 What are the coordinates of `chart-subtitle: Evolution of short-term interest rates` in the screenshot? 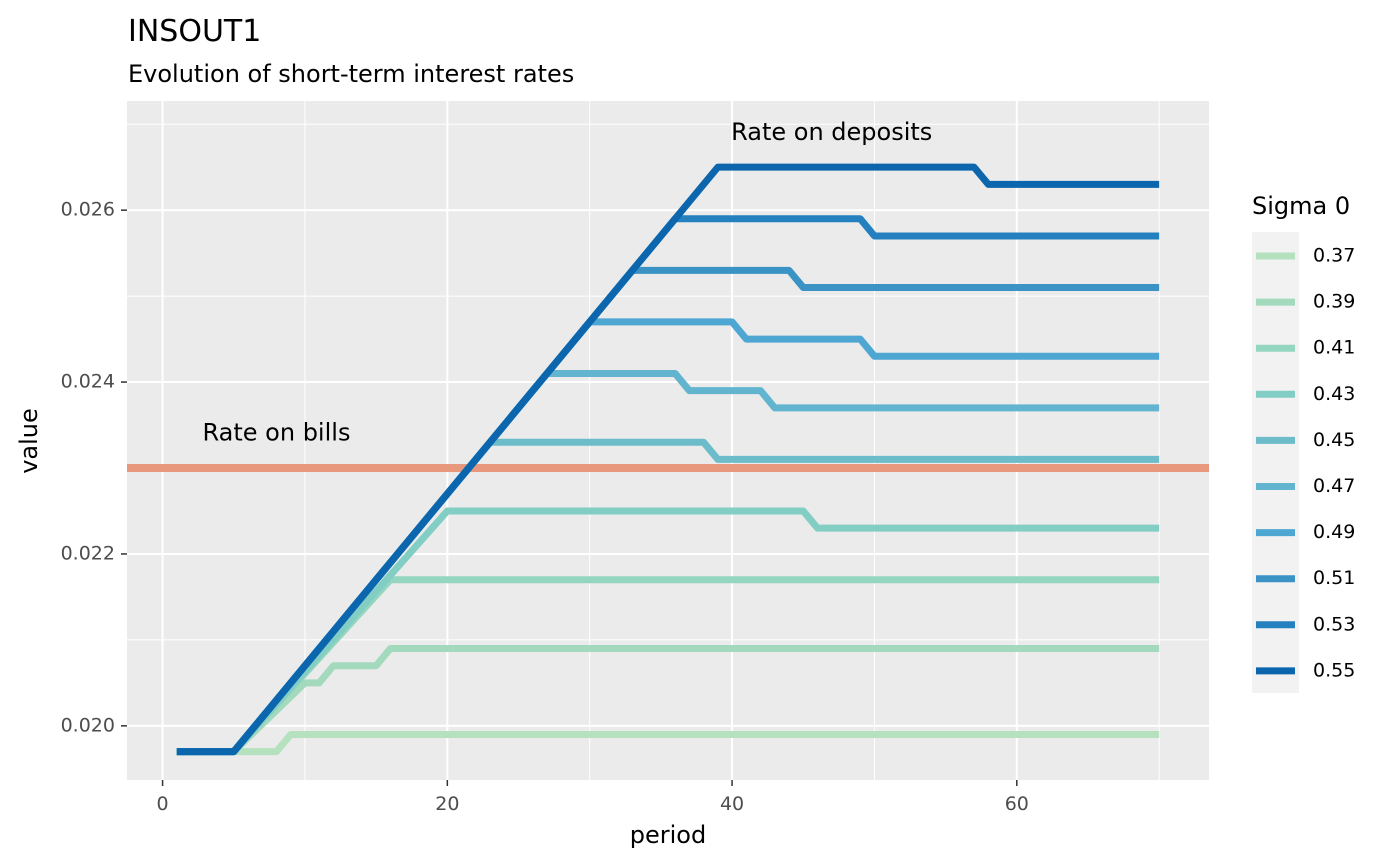 It's located at (351, 74).